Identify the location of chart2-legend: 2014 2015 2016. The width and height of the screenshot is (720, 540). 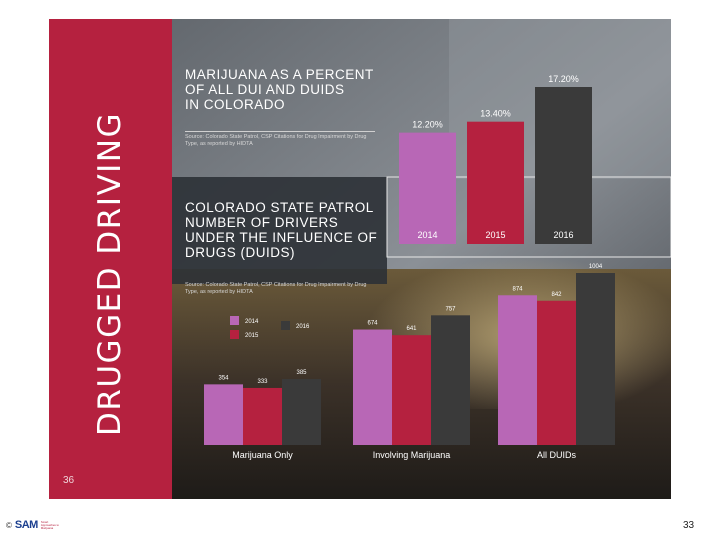
(270, 327).